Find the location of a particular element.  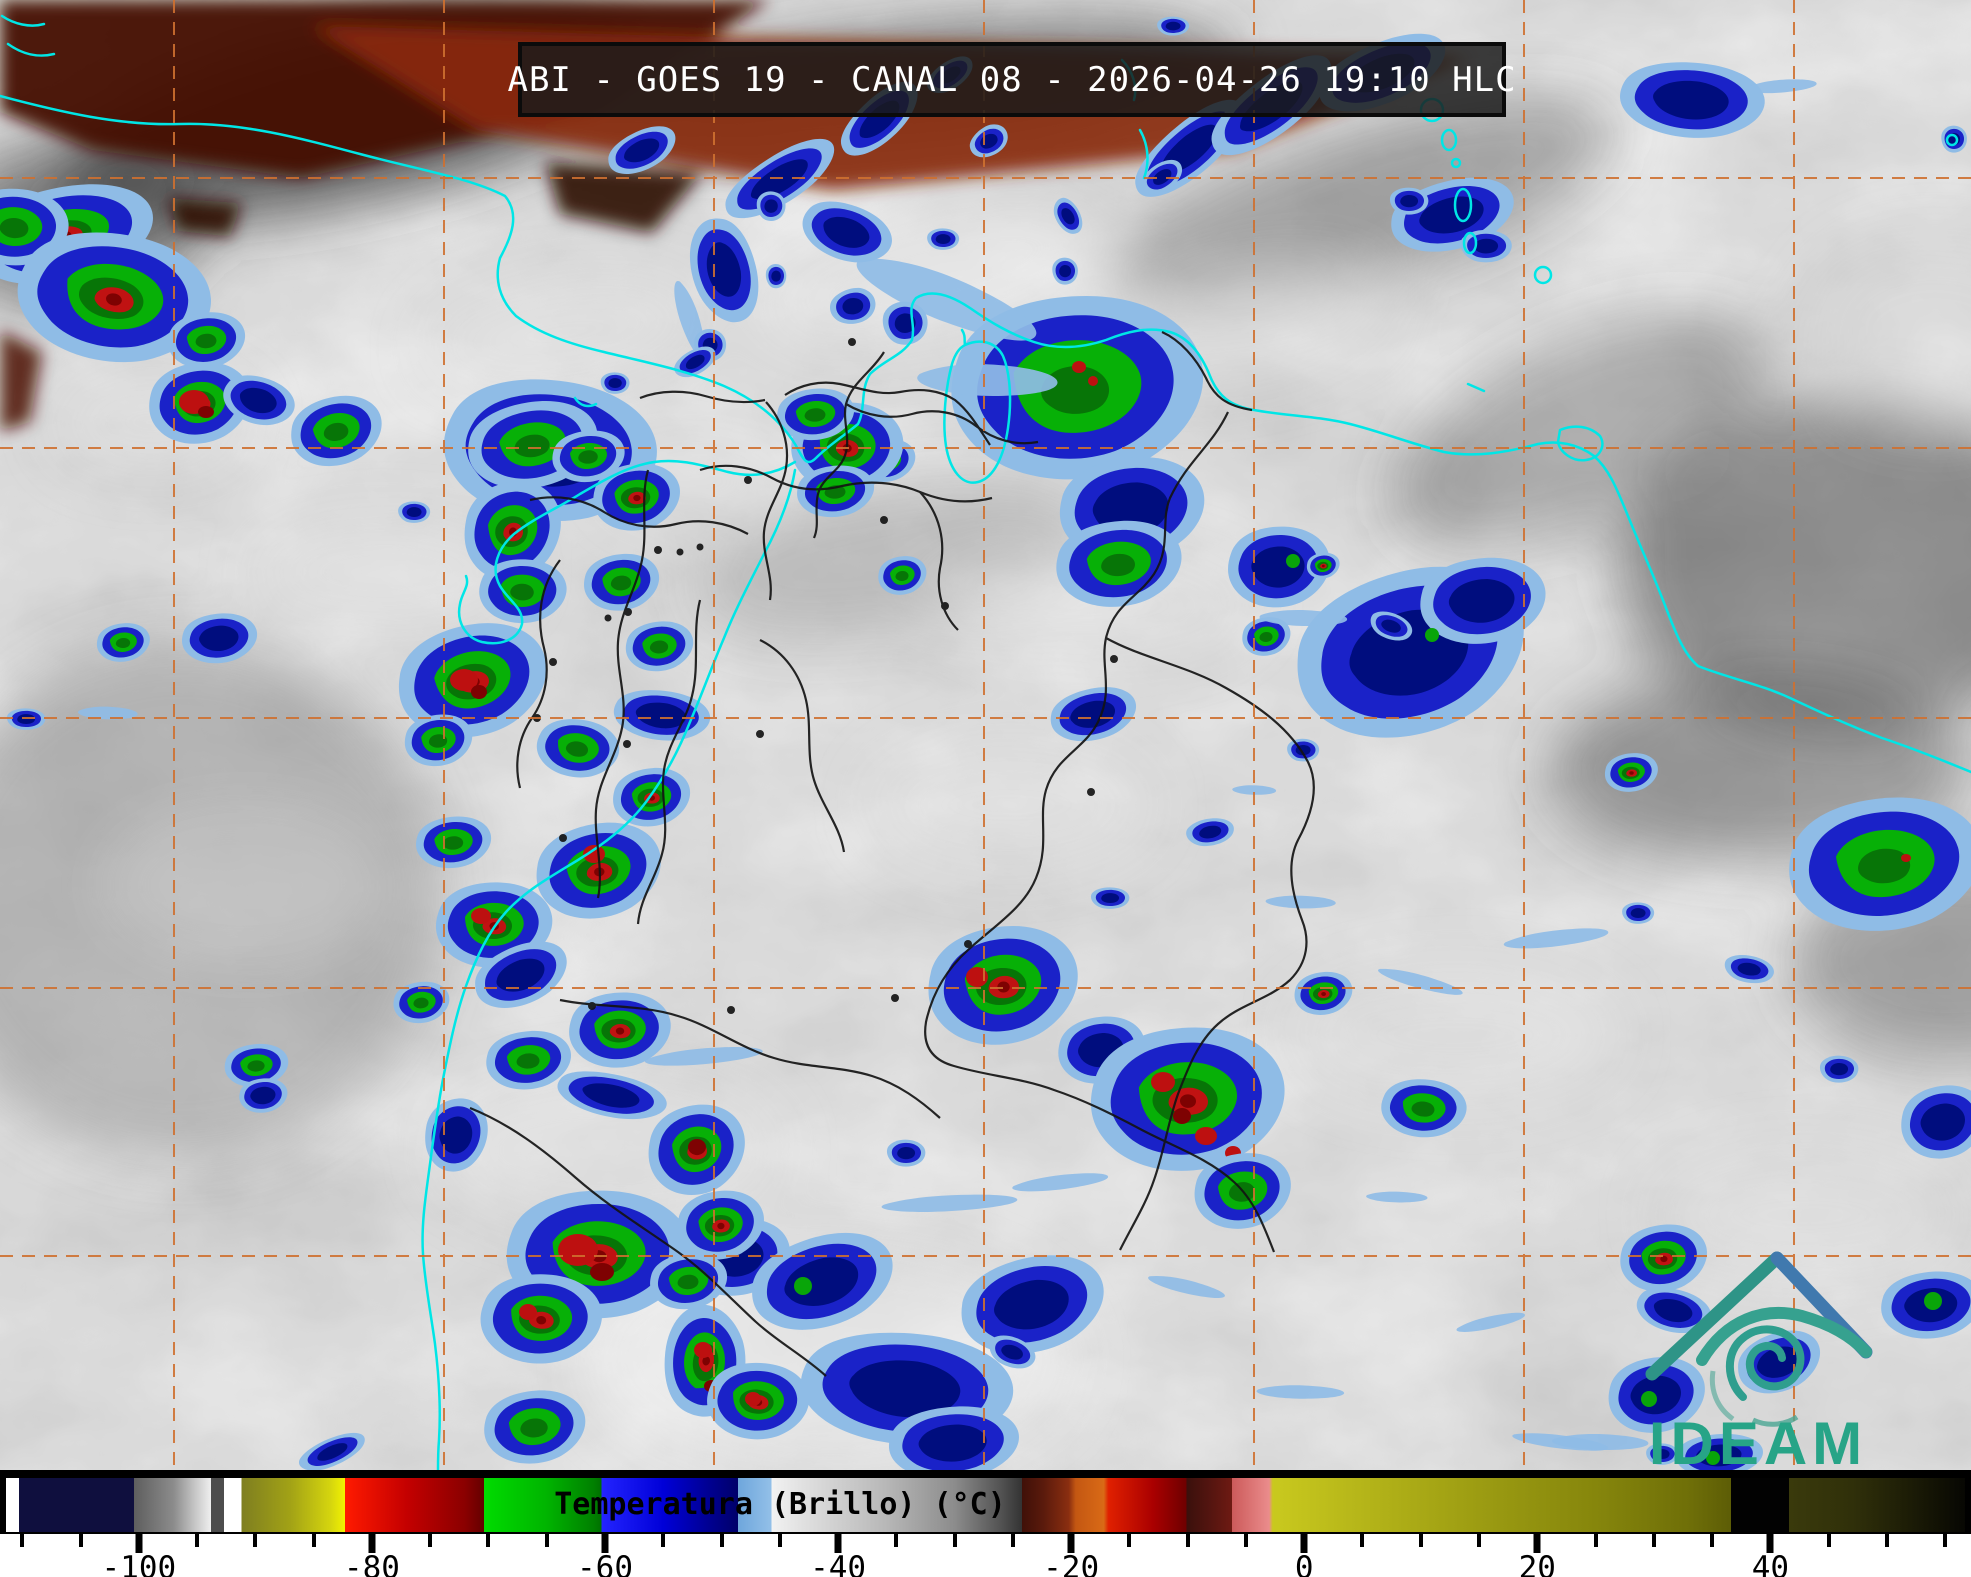

logo-mountain-left-icon is located at coordinates (1714, 1316).